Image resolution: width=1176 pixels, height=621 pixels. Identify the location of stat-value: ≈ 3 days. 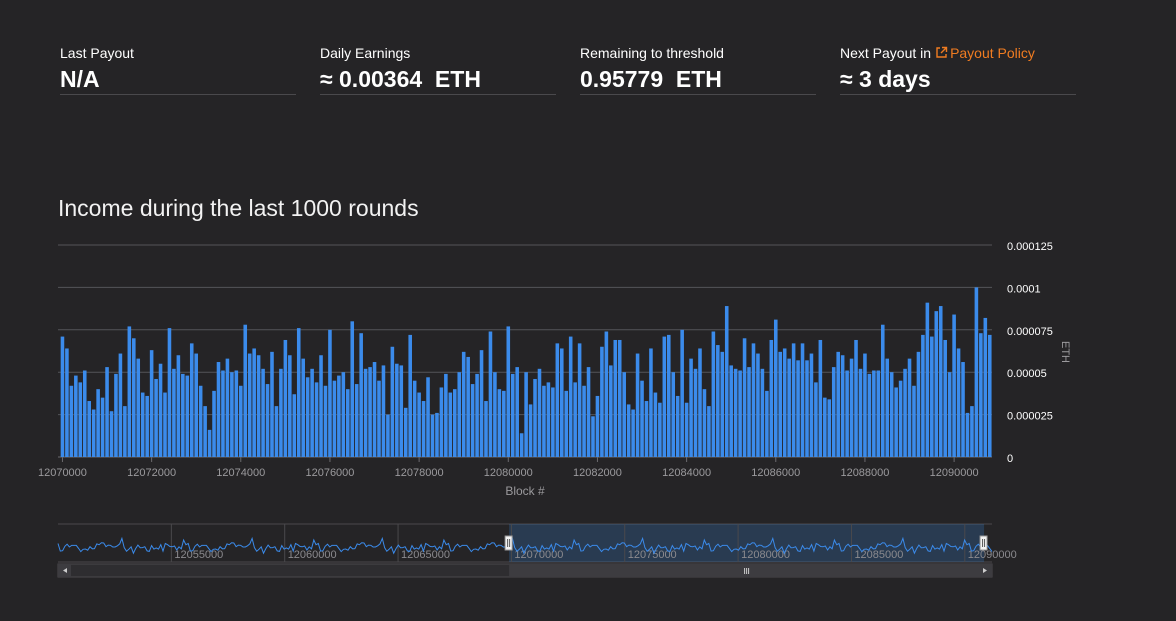
(885, 79).